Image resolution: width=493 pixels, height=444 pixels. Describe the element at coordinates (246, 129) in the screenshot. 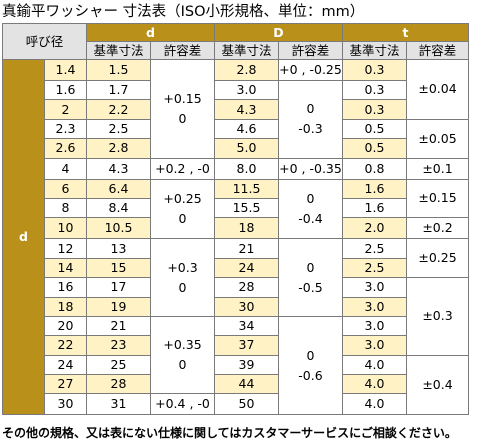

I see `D-standard: 4.6` at that location.